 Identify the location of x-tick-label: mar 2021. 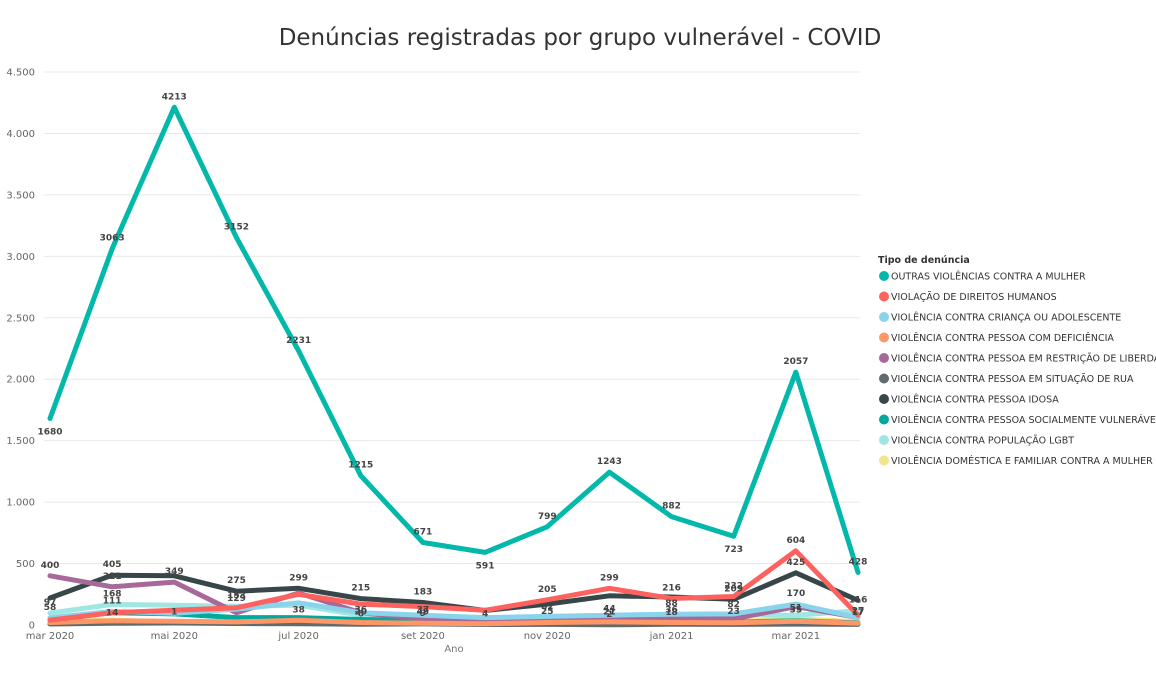
(796, 636).